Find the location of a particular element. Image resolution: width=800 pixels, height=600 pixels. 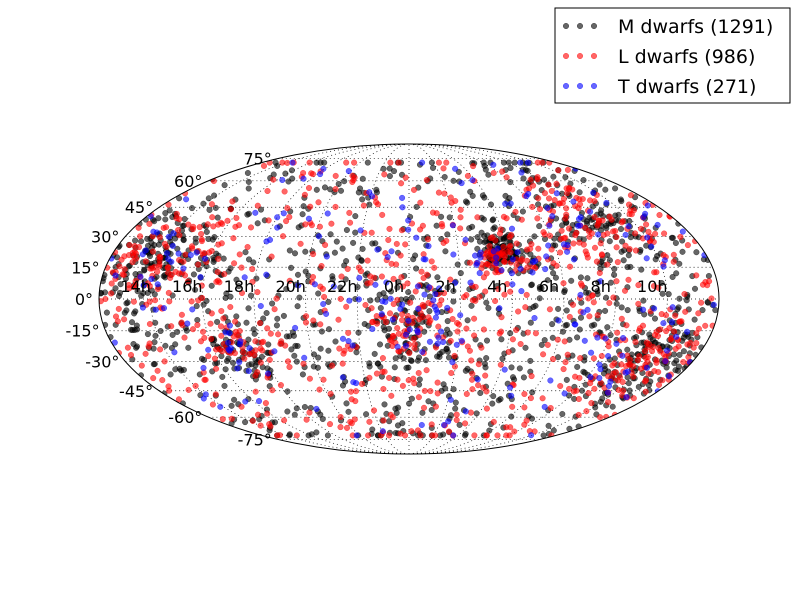

x-tick-label: 8h is located at coordinates (601, 286).